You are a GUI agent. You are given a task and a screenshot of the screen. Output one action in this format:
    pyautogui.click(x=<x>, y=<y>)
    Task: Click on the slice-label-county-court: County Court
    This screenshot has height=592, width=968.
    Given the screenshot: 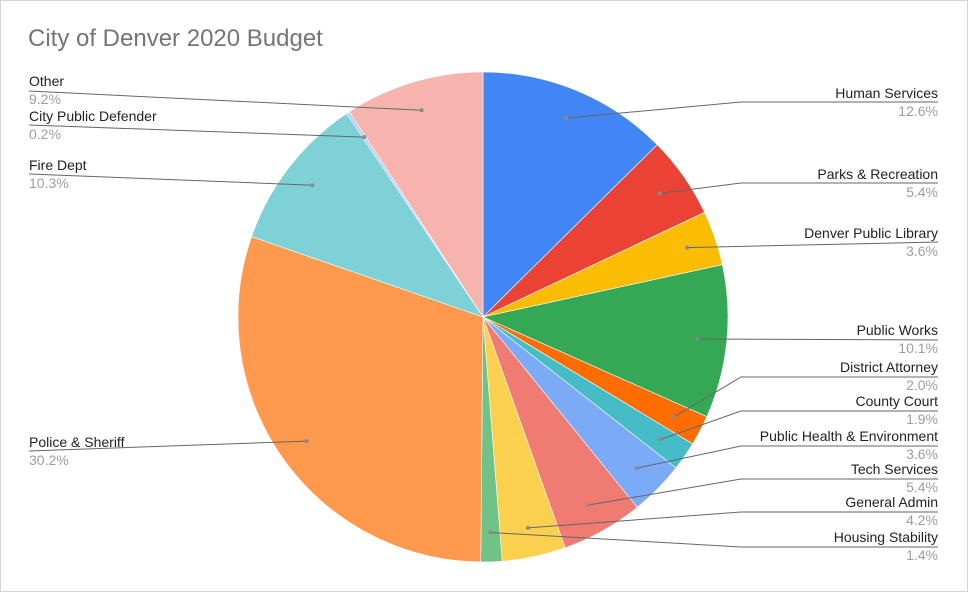 What is the action you would take?
    pyautogui.click(x=897, y=401)
    